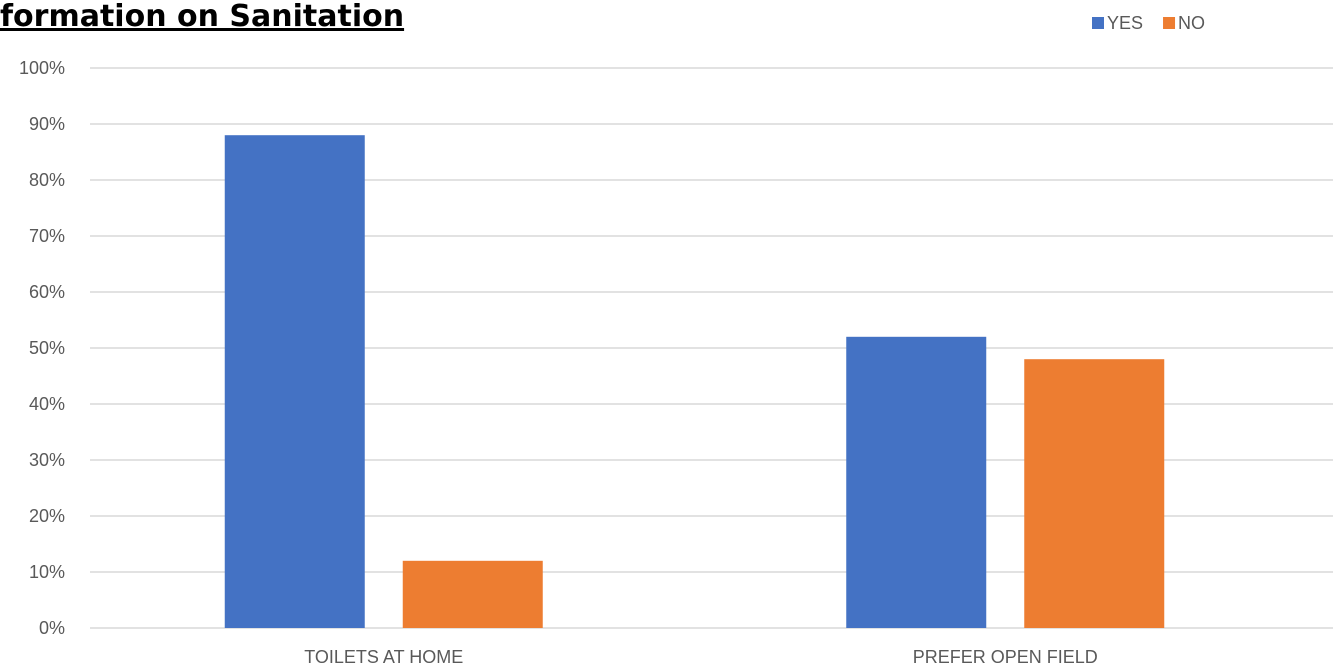  I want to click on legend: YES NO, so click(1148, 23).